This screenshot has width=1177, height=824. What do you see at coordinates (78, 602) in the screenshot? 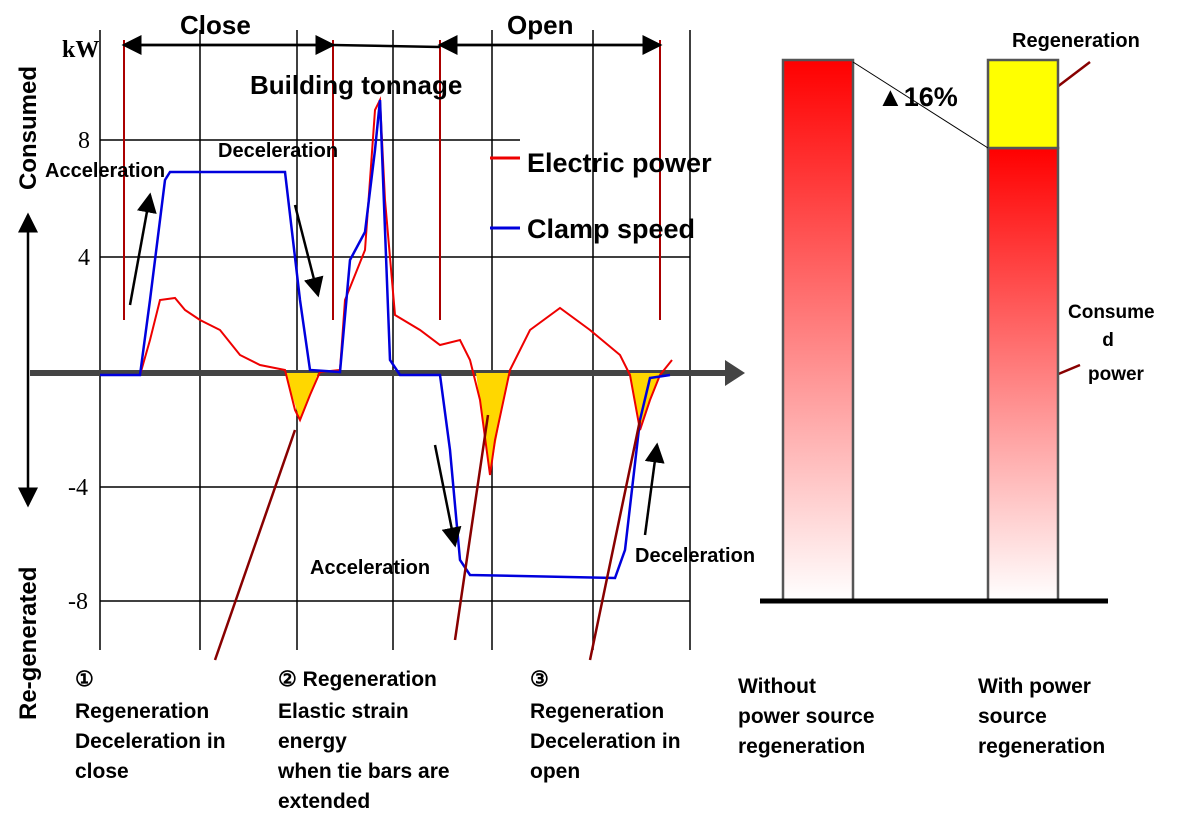
I see `tick: -8` at bounding box center [78, 602].